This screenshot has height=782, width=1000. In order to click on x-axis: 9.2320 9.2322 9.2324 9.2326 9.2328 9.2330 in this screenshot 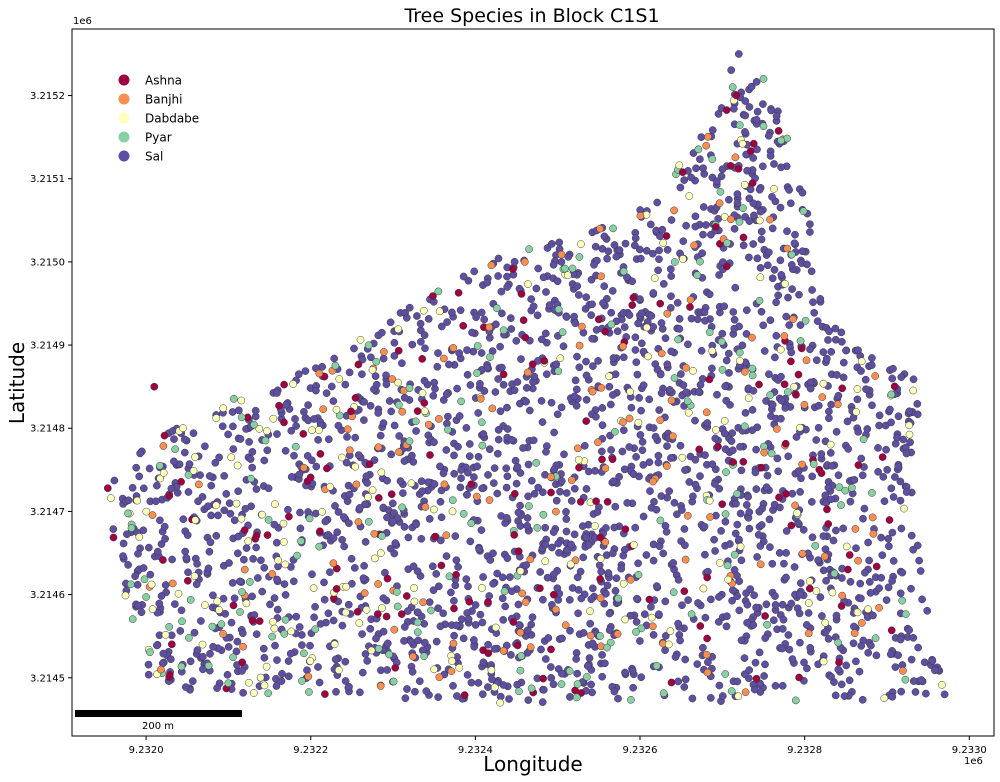, I will do `click(558, 746)`.